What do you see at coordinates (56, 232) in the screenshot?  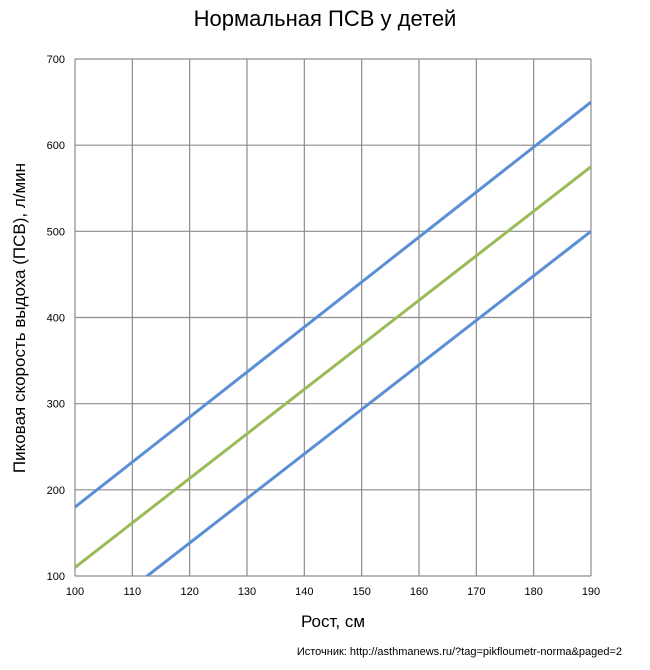 I see `y-tick-label: 500` at bounding box center [56, 232].